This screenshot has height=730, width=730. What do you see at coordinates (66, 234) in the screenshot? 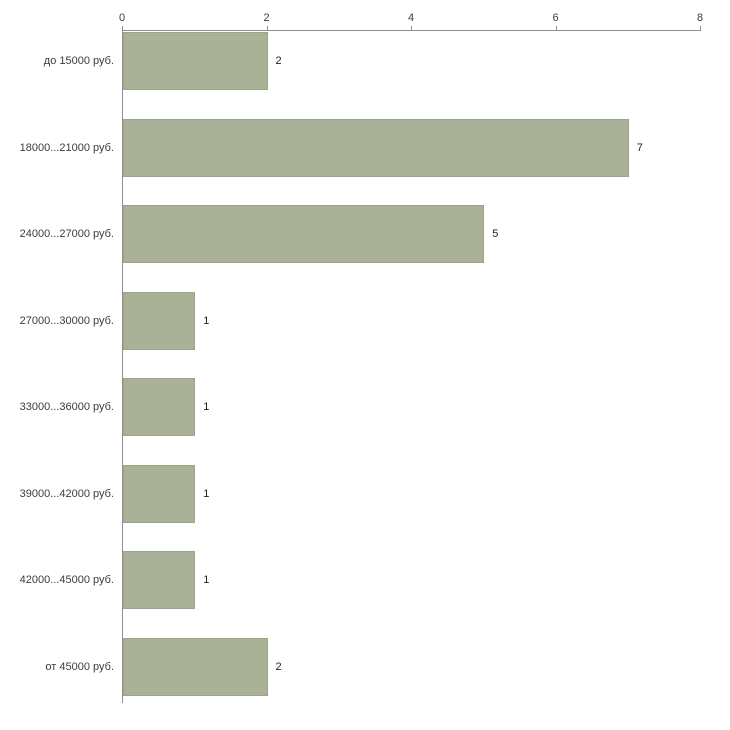
I see `category-label: 24000...27000 руб.` at bounding box center [66, 234].